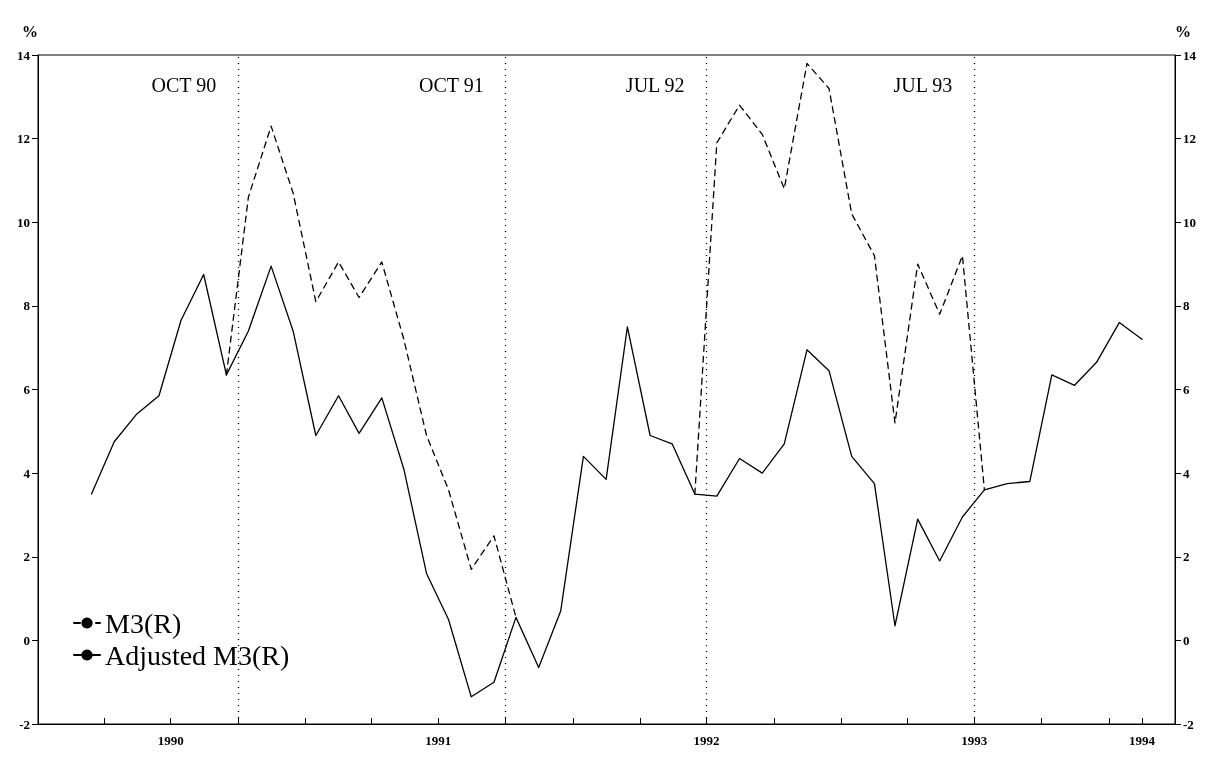 Image resolution: width=1211 pixels, height=766 pixels. What do you see at coordinates (1189, 222) in the screenshot?
I see `y2-tick-label: 10` at bounding box center [1189, 222].